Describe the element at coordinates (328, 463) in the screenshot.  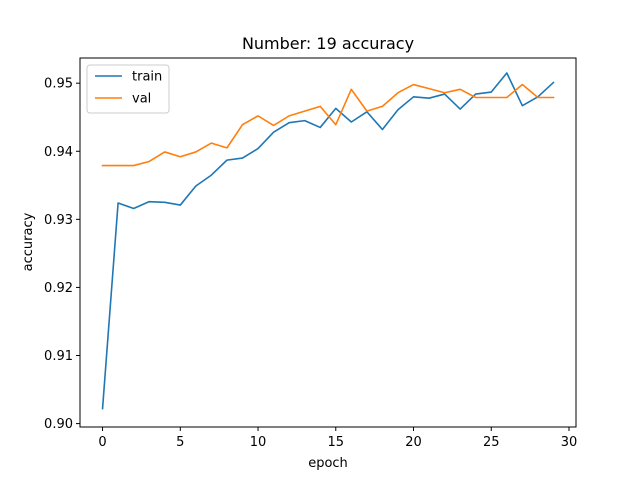
I see `x-axis-label: epoch` at that location.